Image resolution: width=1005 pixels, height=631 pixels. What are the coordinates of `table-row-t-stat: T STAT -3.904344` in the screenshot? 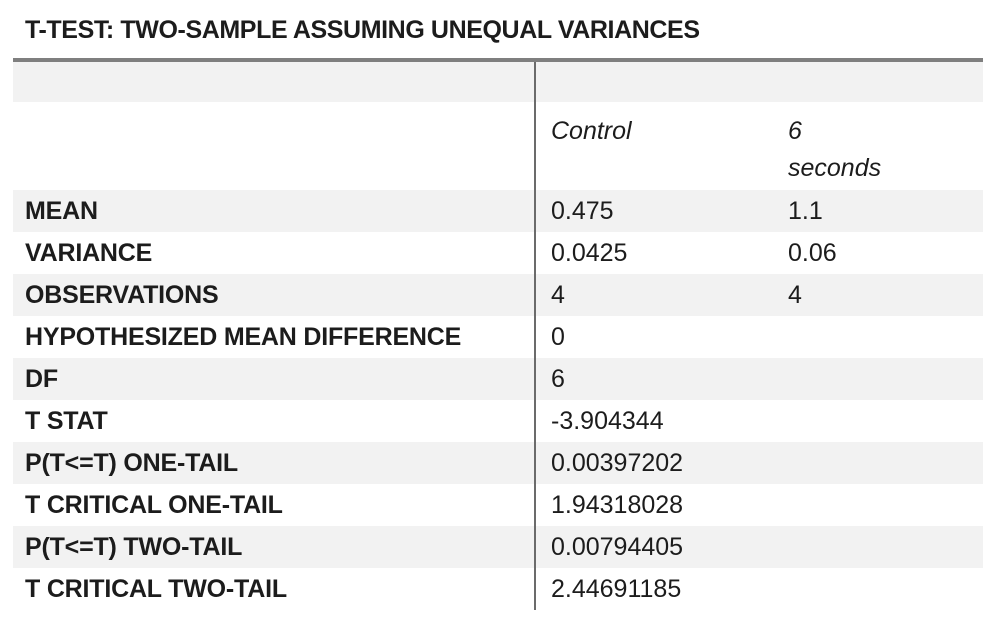 It's located at (498, 421).